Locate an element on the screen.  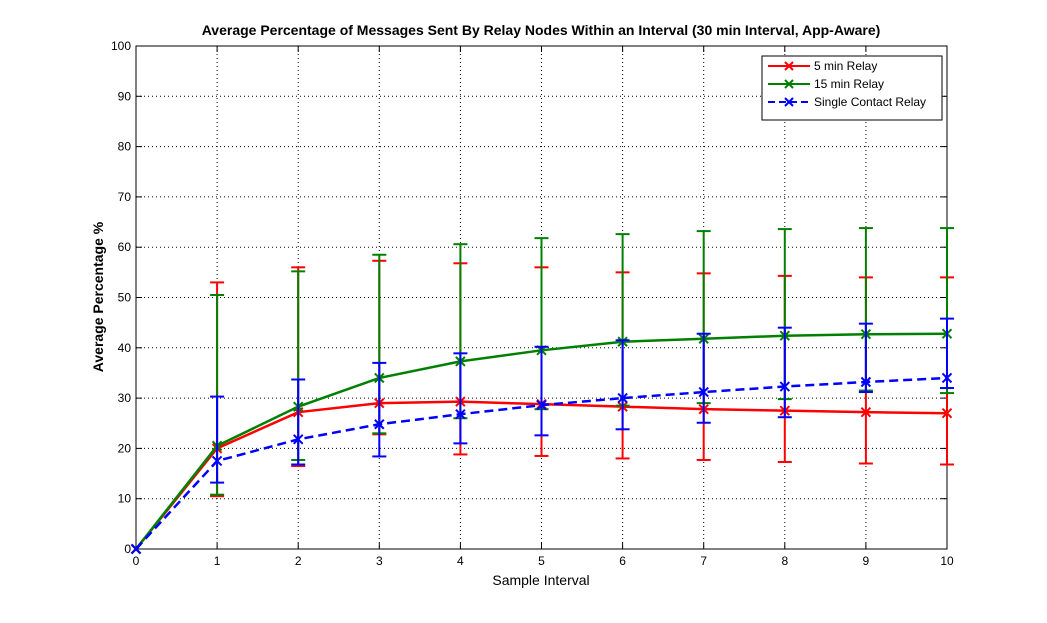
legend-label: 15 min Relay is located at coordinates (849, 84).